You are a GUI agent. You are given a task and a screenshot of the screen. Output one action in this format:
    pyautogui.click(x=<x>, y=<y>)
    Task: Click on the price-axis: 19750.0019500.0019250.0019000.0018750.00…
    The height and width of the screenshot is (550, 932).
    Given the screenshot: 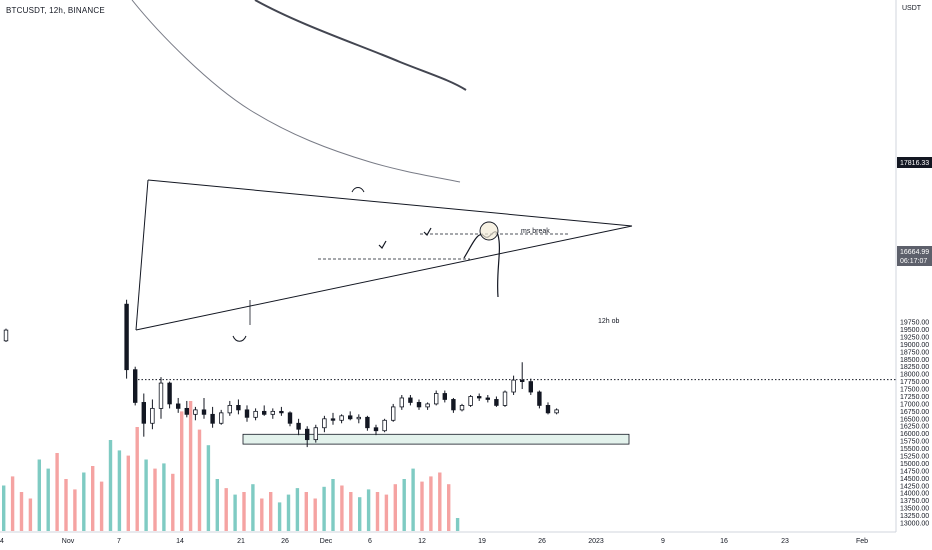 What is the action you would take?
    pyautogui.click(x=912, y=266)
    